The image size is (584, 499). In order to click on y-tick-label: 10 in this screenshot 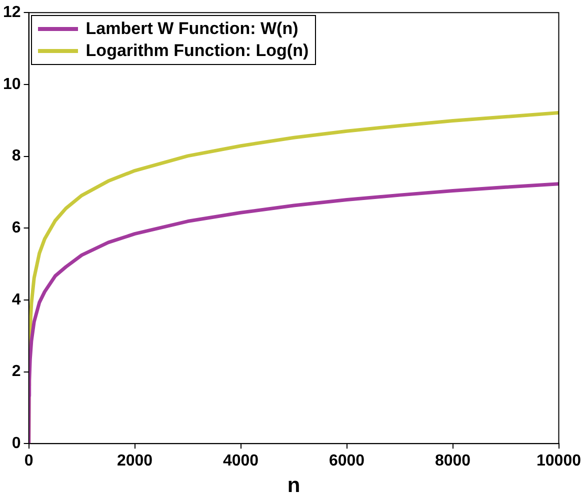, I will do `click(12, 84)`.